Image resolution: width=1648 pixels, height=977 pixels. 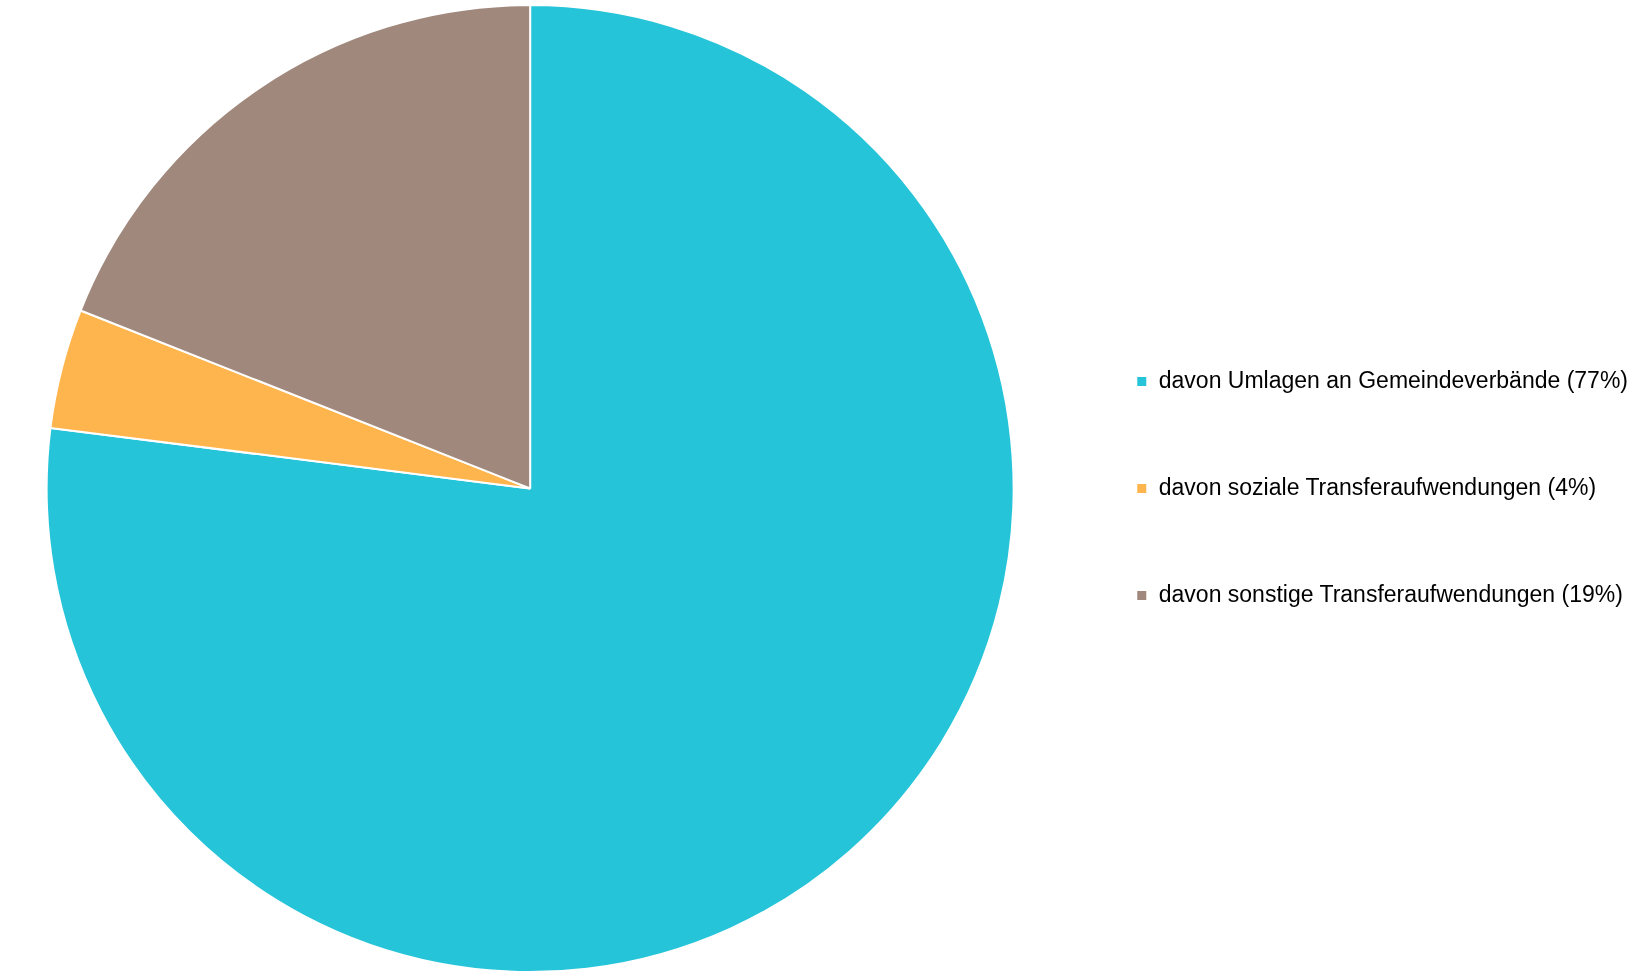 What do you see at coordinates (1390, 593) in the screenshot?
I see `legend-label: davon sonstige Transferaufwendungen (19%)` at bounding box center [1390, 593].